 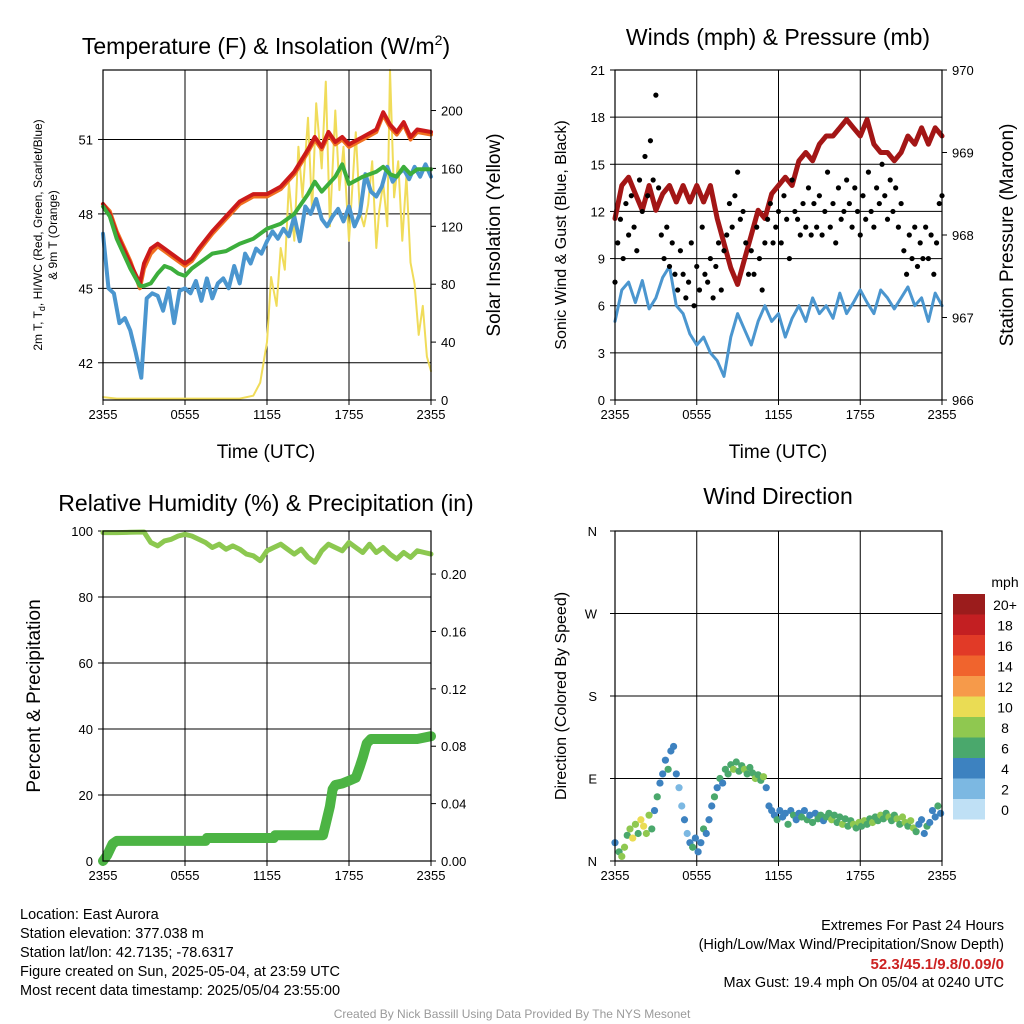 I want to click on y-tick-label: N, so click(x=592, y=861).